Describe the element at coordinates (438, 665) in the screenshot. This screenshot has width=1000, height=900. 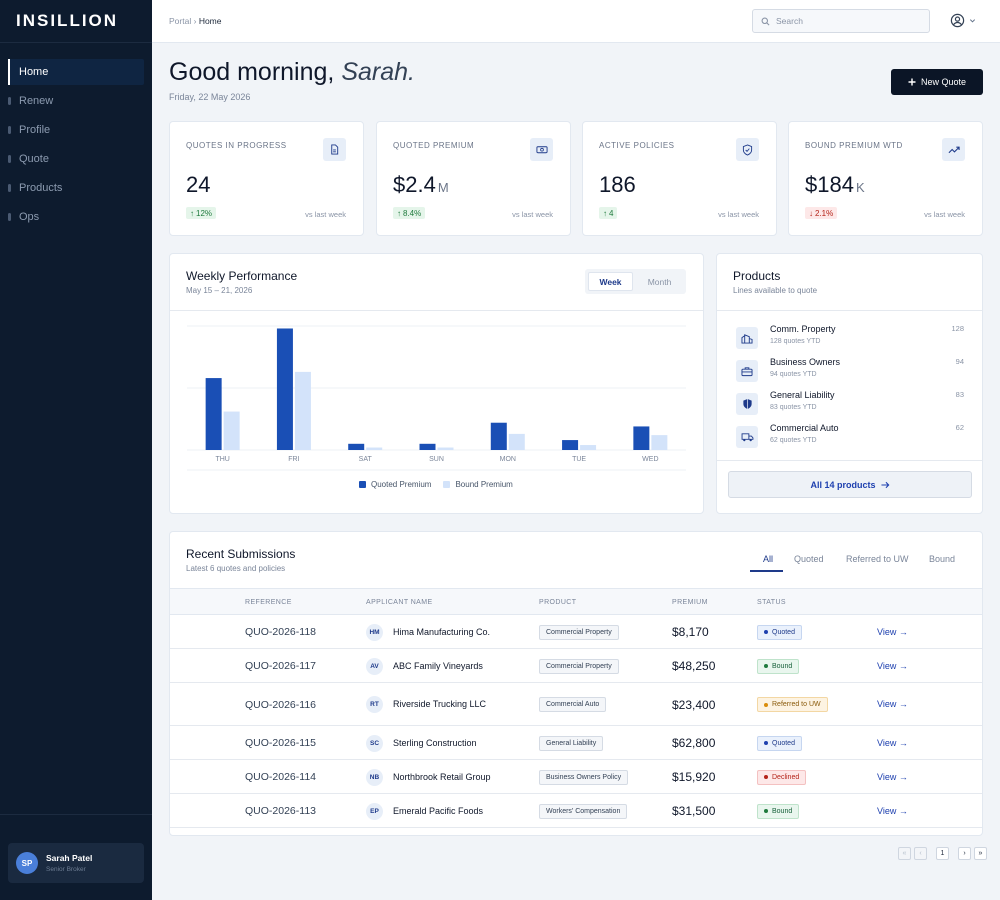
I see `applicant-name: ABC Family Vineyards` at that location.